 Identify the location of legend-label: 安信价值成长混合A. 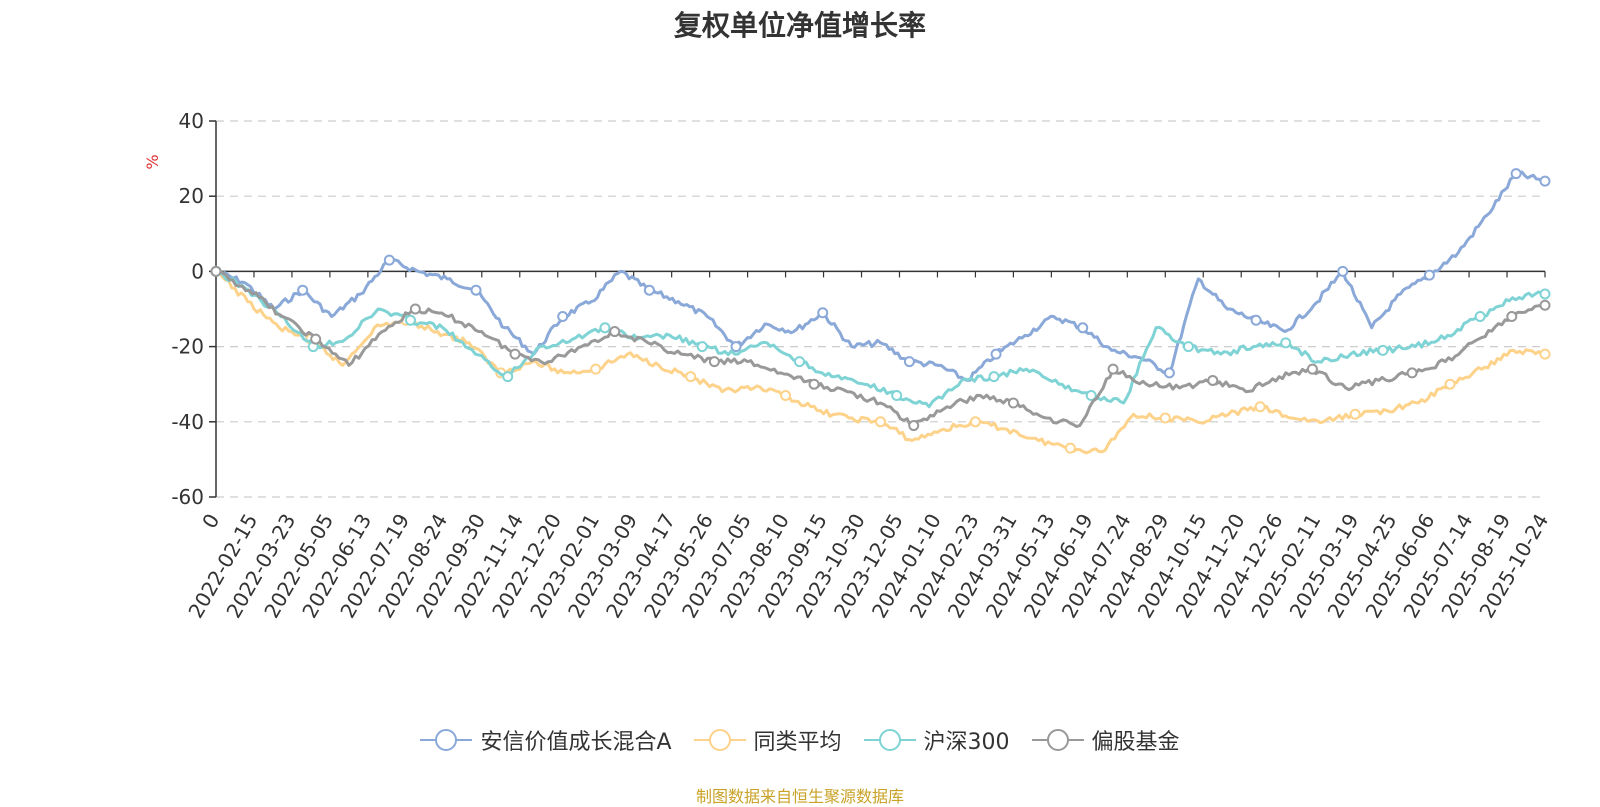
(576, 742).